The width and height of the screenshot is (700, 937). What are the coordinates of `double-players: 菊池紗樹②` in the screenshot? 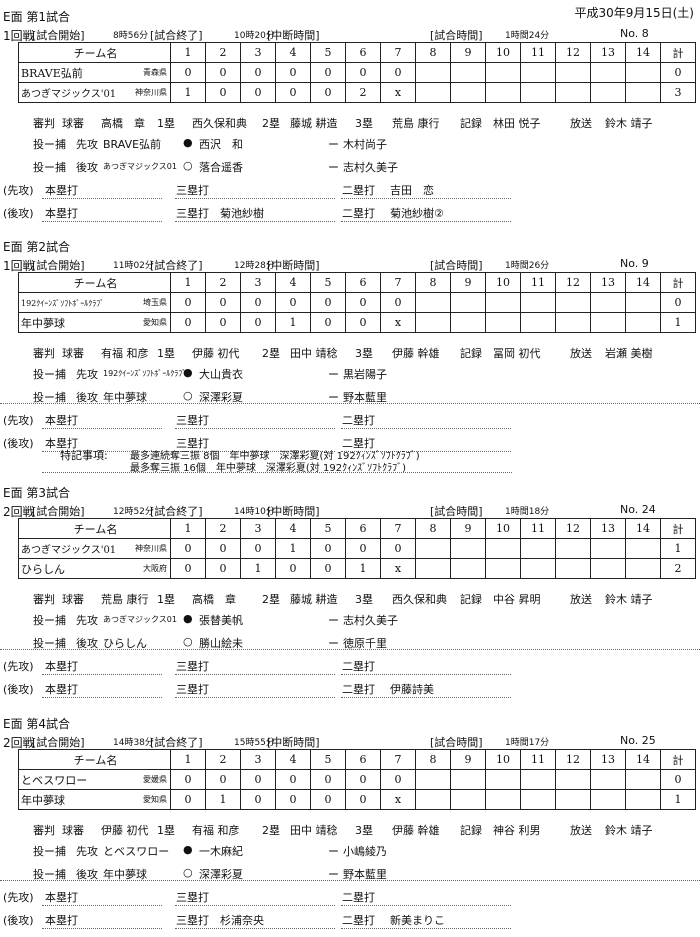 It's located at (417, 213).